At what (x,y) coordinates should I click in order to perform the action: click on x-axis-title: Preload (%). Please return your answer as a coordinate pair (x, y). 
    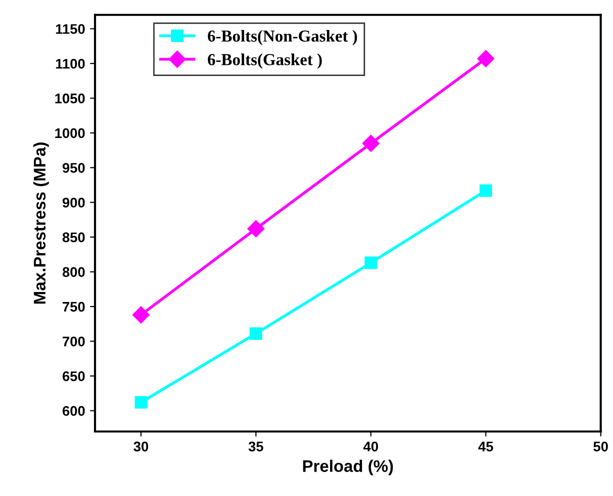
    Looking at the image, I should click on (348, 468).